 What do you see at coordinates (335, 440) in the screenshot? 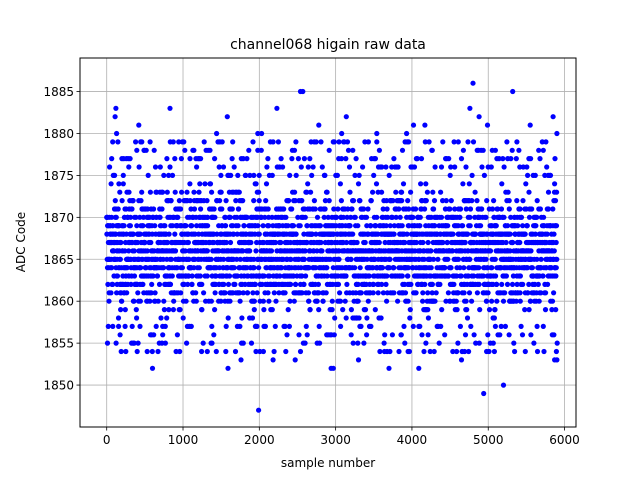
I see `x-tick-label: 3000` at bounding box center [335, 440].